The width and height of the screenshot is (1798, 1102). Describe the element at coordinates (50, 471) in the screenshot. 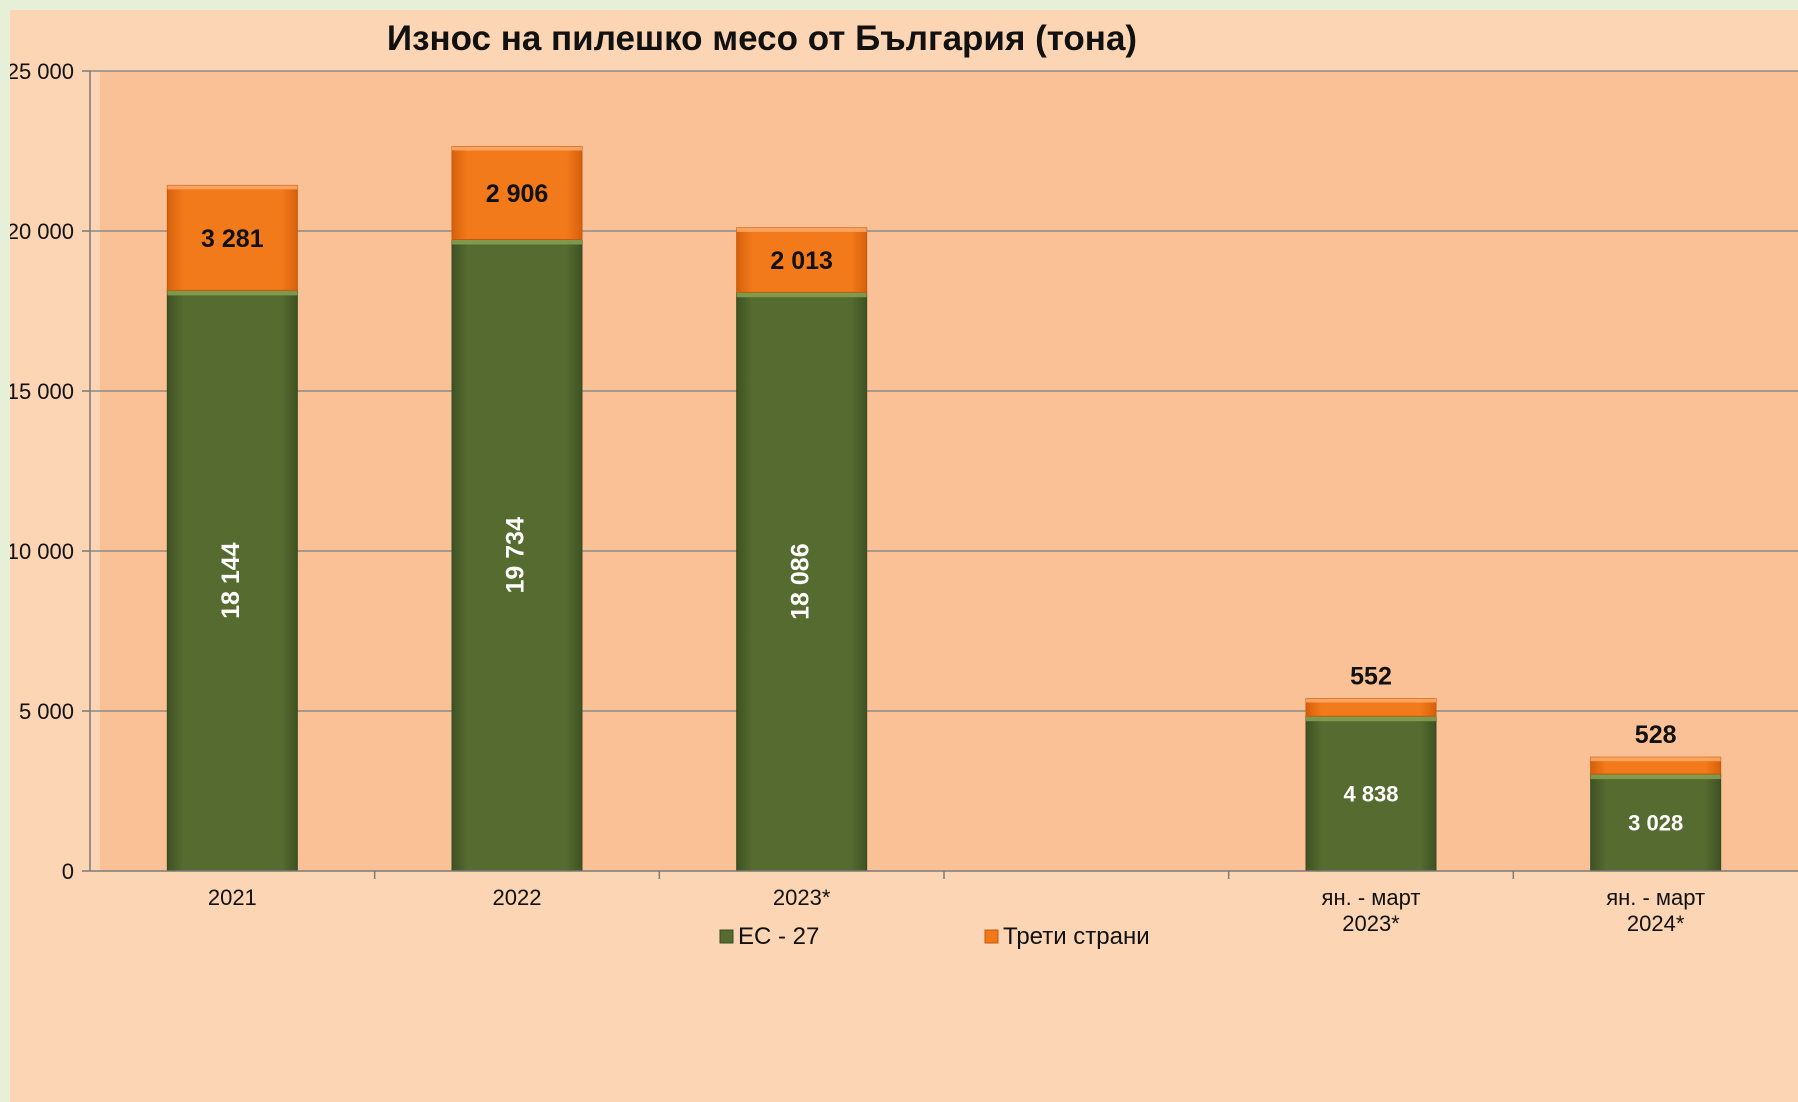

I see `y-axis: 0 5 000 10 000 15 000 20 000 25 000` at that location.